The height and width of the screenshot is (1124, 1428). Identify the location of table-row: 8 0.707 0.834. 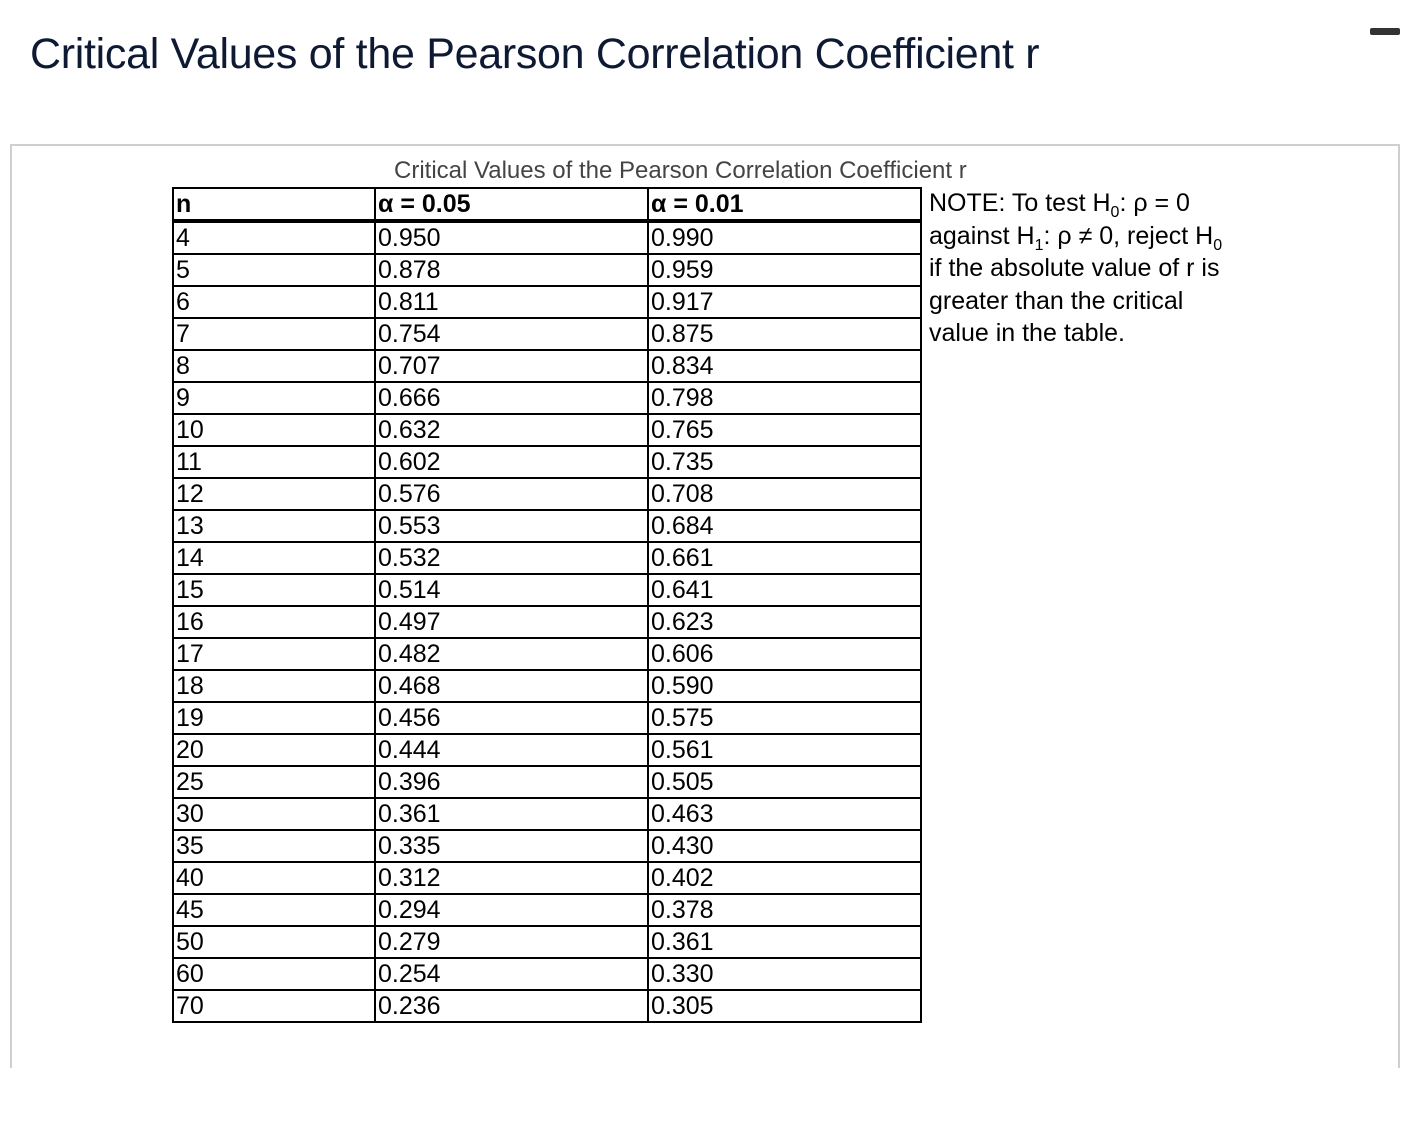
(547, 366).